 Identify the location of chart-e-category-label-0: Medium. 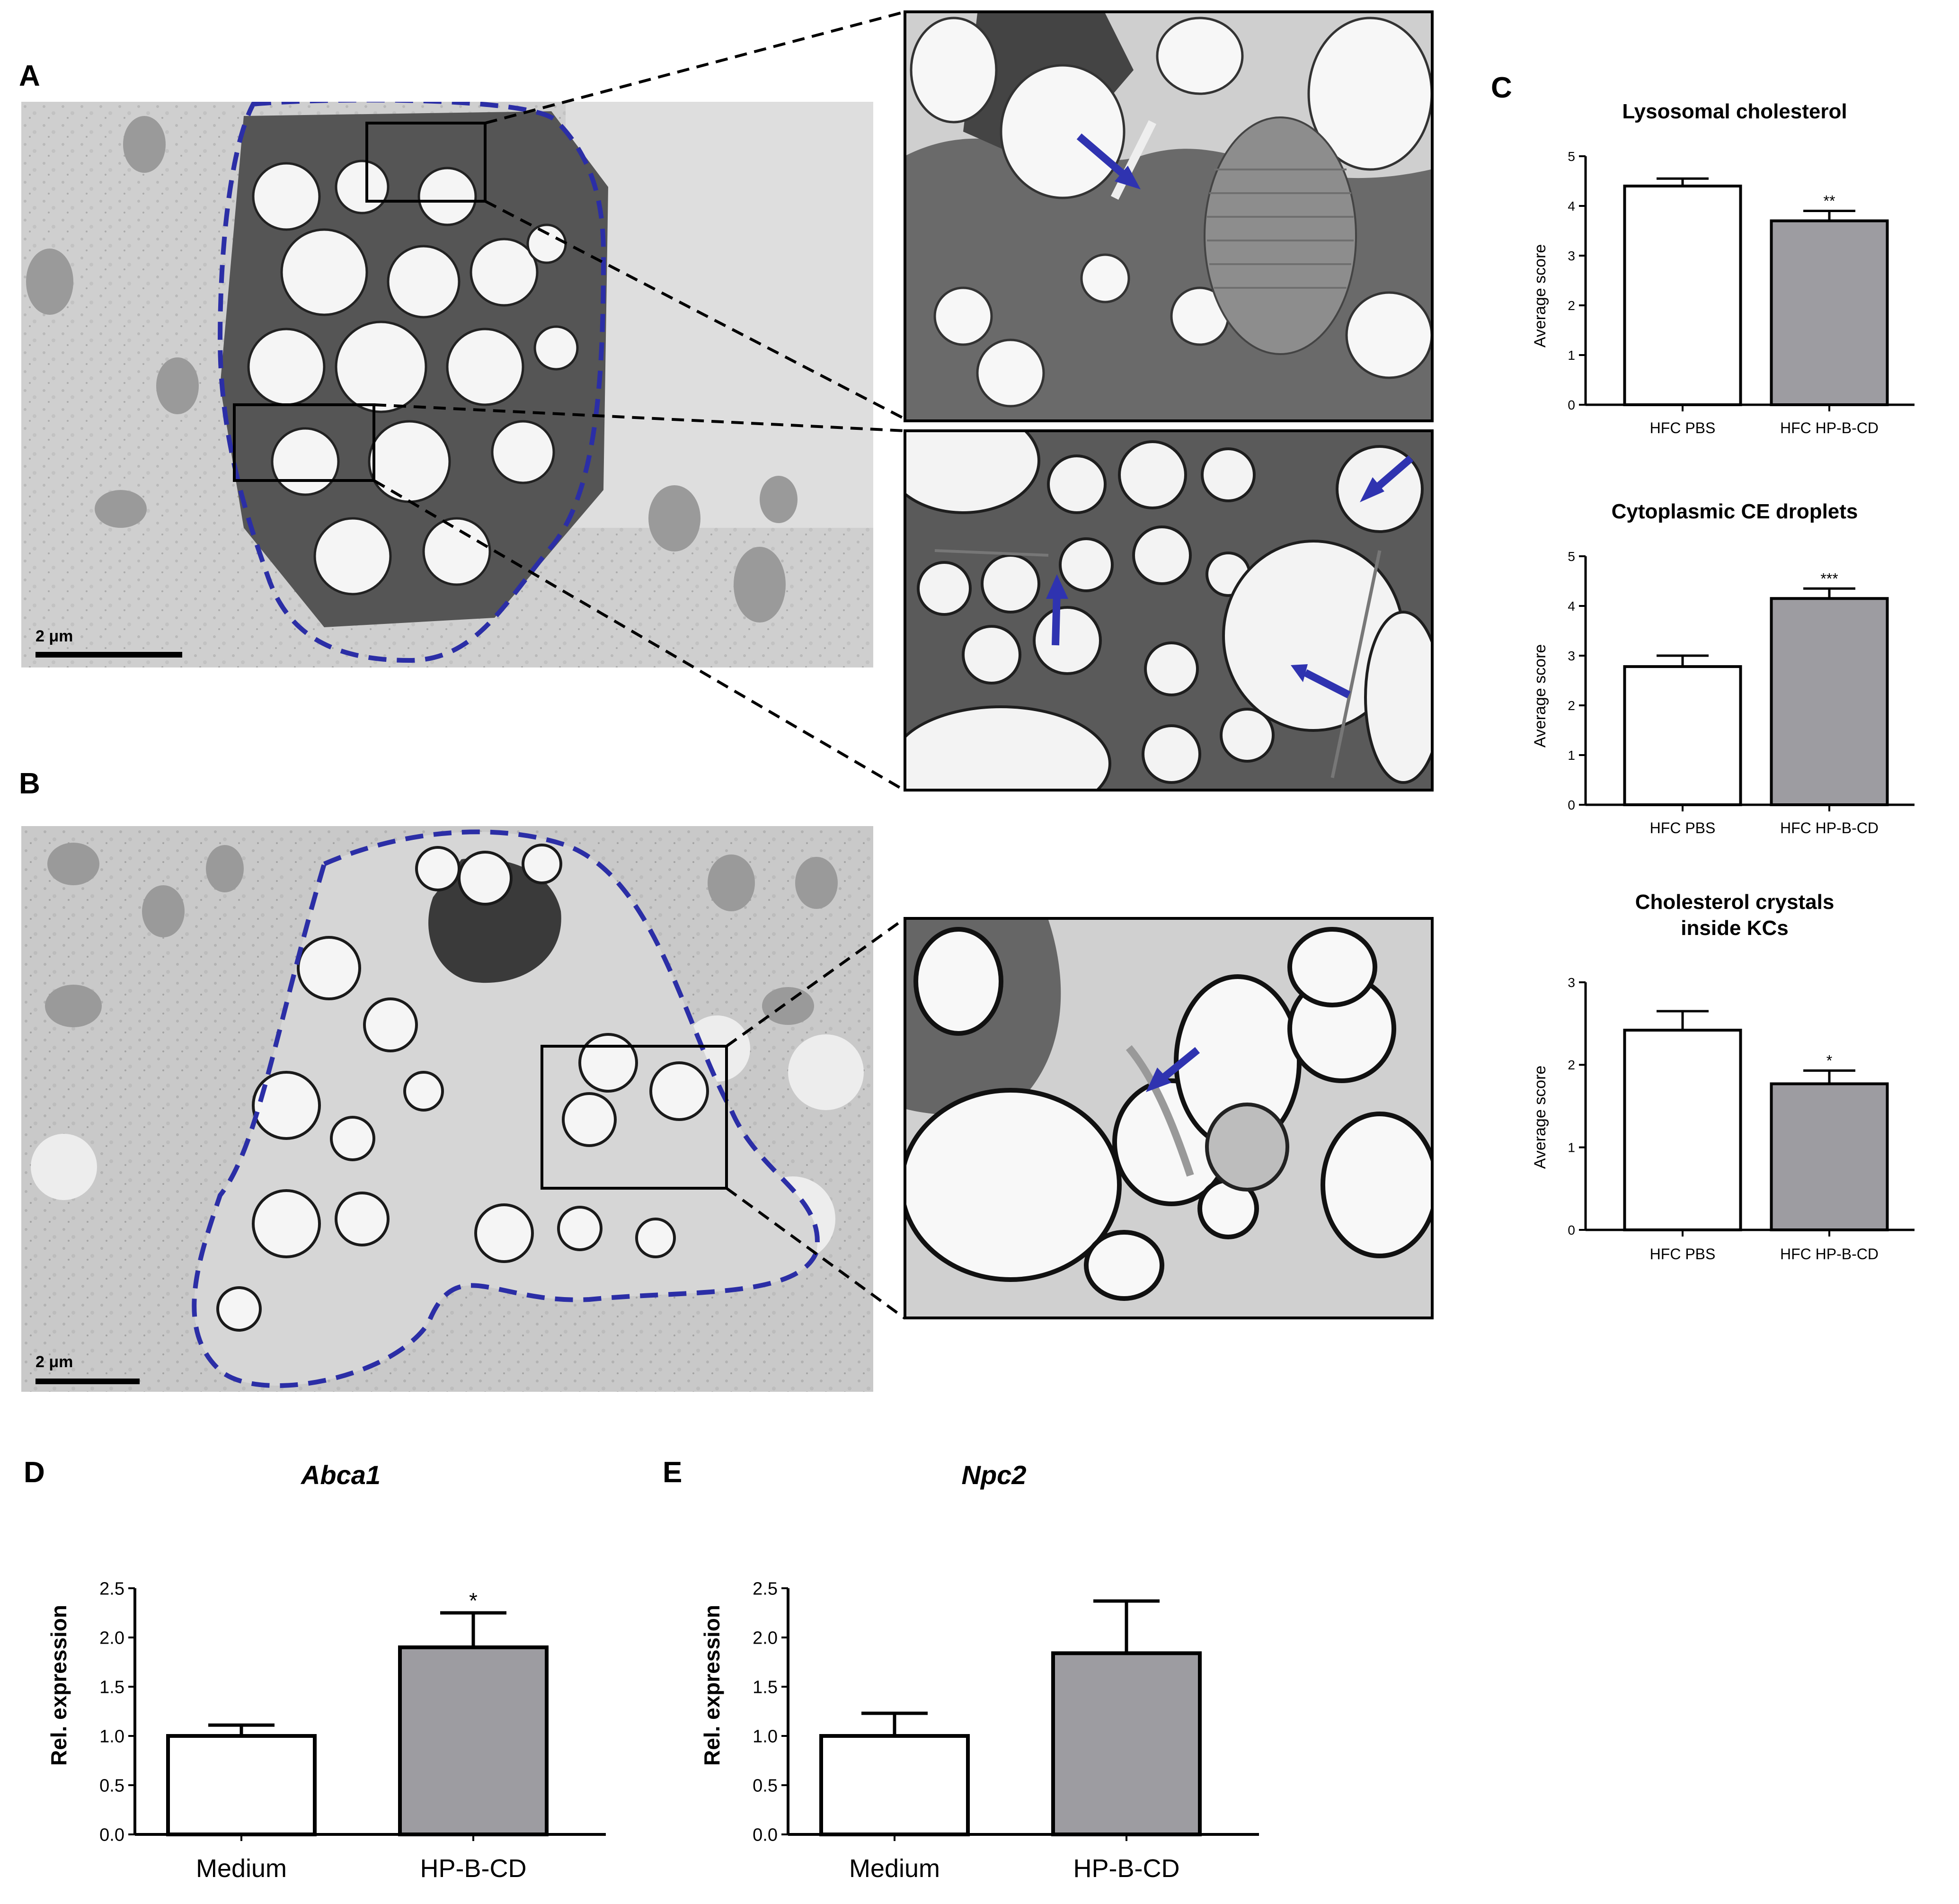
(894, 1868).